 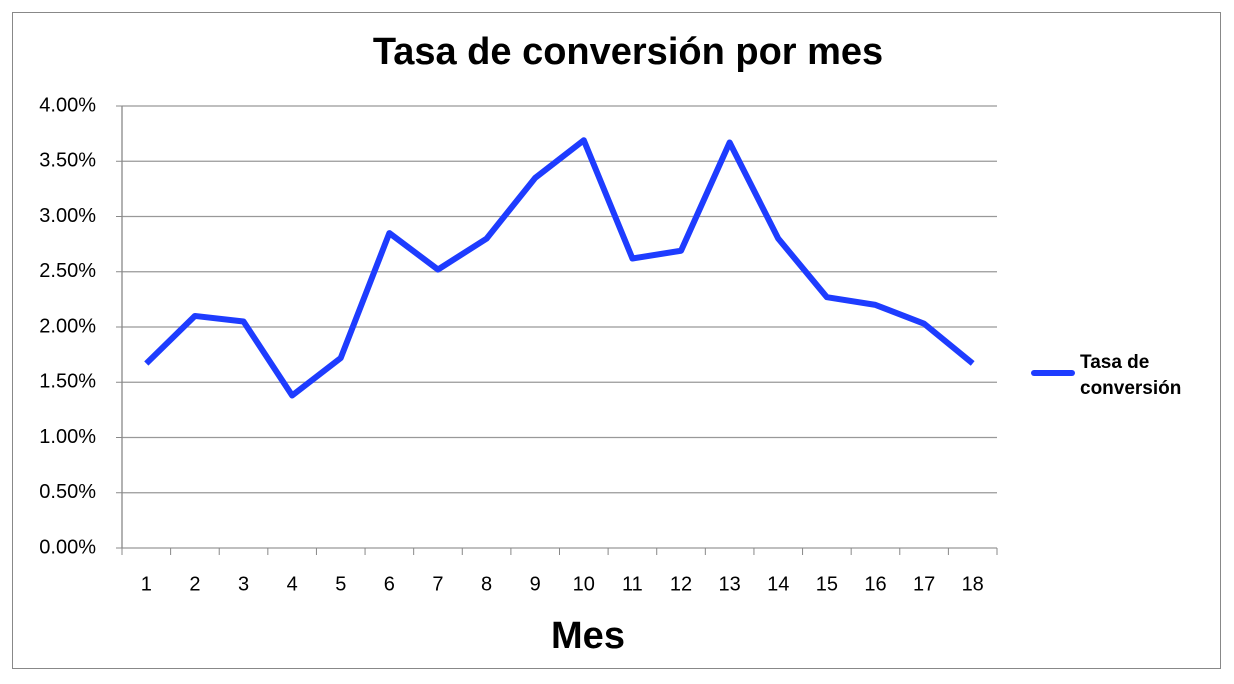 I want to click on x-tick-label: 10, so click(x=584, y=584).